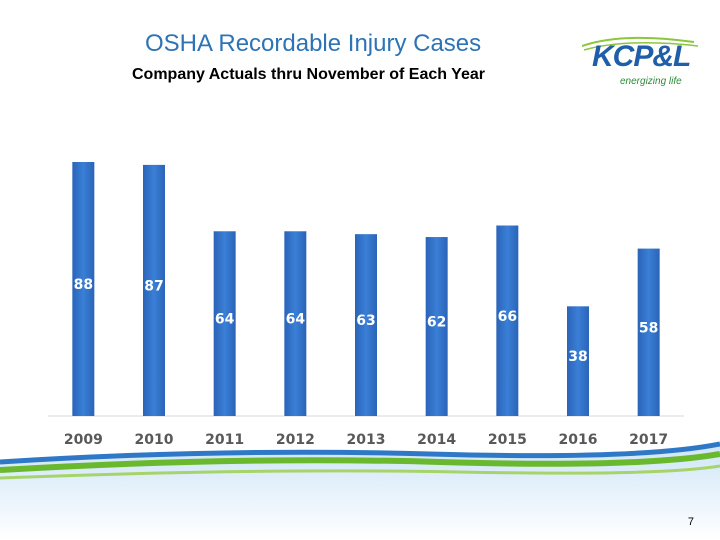 The image size is (720, 540). Describe the element at coordinates (83, 285) in the screenshot. I see `data-label-2009: 88` at that location.